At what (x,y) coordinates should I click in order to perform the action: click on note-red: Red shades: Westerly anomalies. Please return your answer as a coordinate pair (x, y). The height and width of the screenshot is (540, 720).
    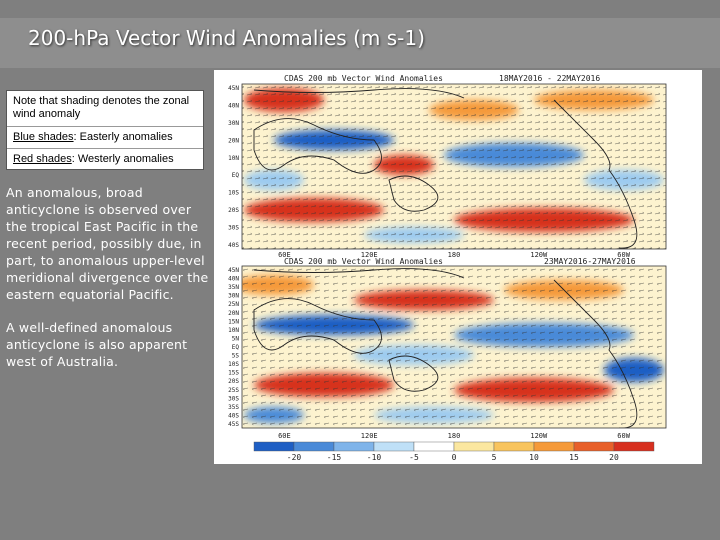
    Looking at the image, I should click on (93, 159).